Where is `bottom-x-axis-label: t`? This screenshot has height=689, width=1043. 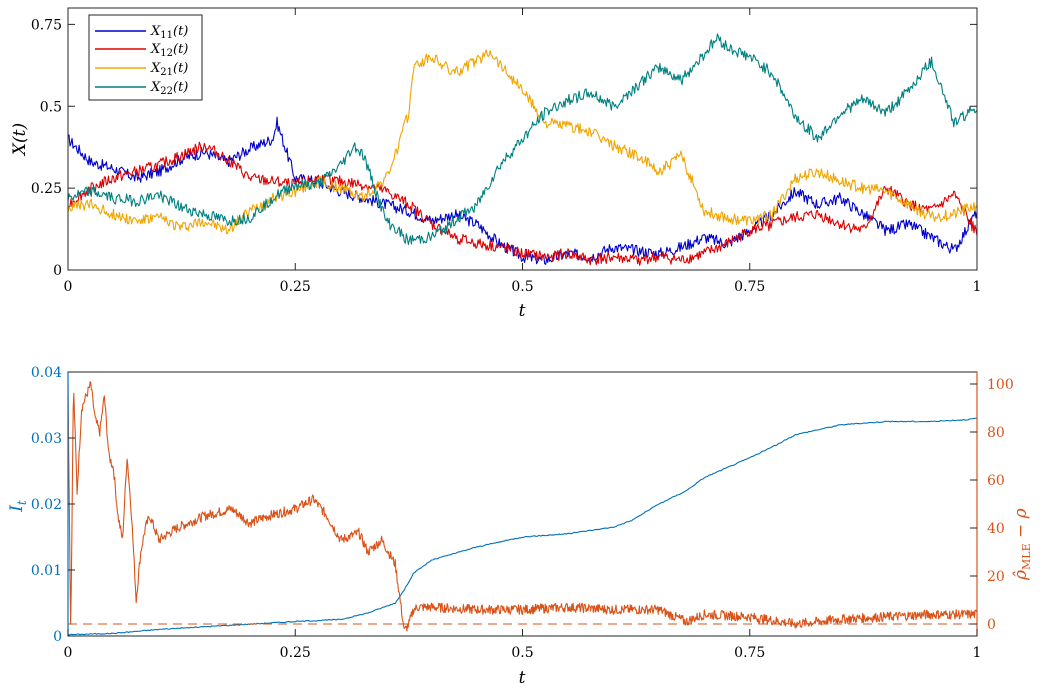
bottom-x-axis-label: t is located at coordinates (522, 678).